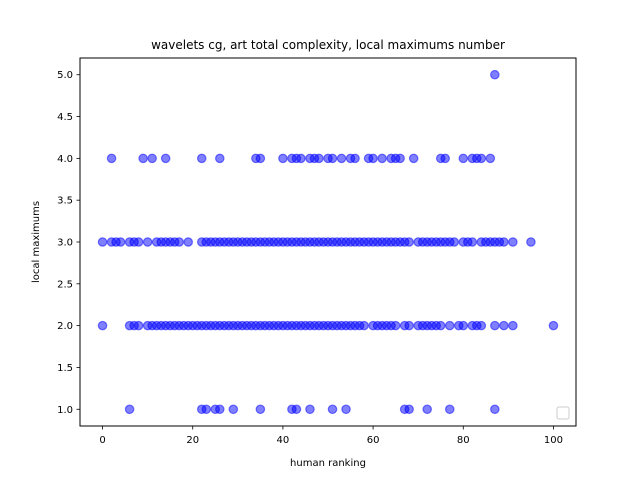 This screenshot has height=480, width=640. I want to click on x-axis-label: human ranking, so click(328, 463).